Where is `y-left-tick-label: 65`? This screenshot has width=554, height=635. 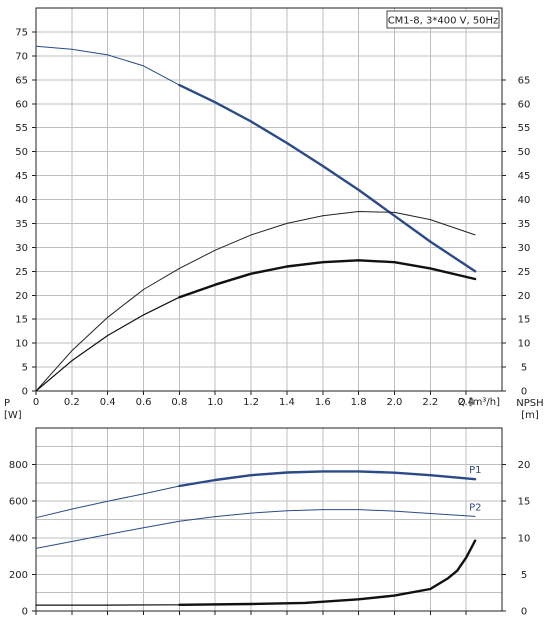 y-left-tick-label: 65 is located at coordinates (21, 80).